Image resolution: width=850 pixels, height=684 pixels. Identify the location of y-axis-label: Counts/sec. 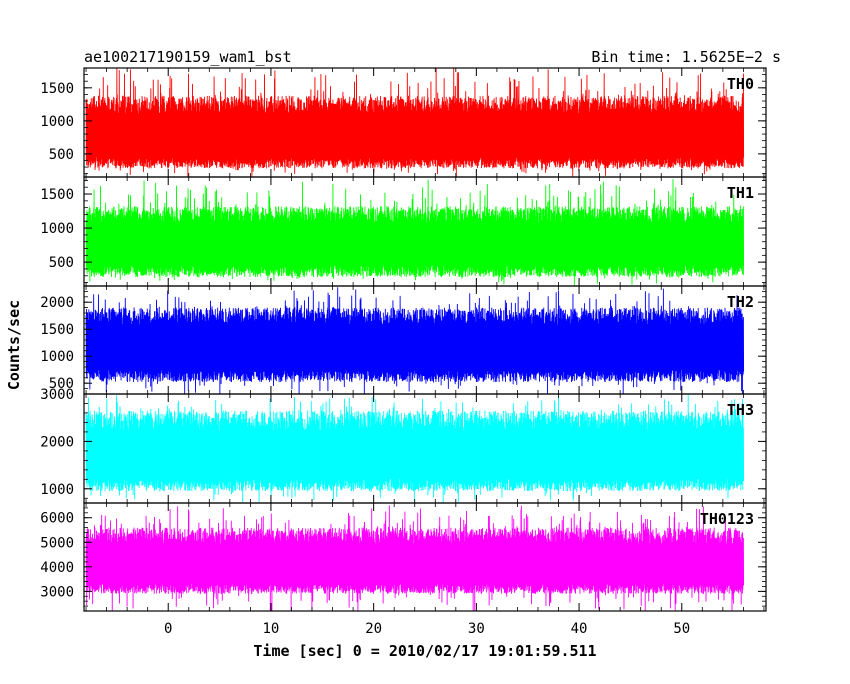
(14, 345).